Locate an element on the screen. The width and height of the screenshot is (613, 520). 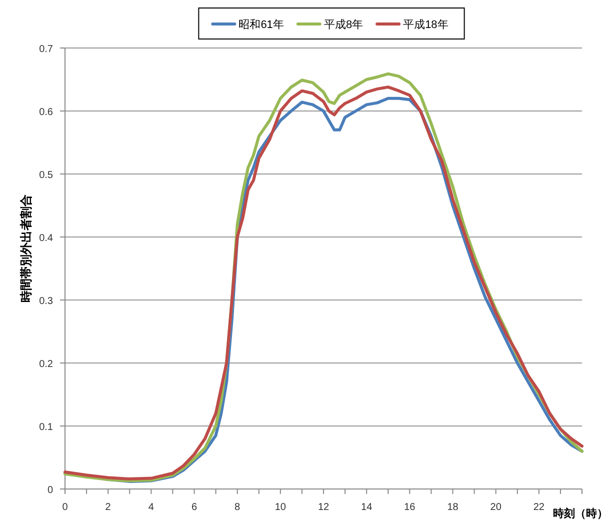
y-tick-label: 0.1 is located at coordinates (46, 427).